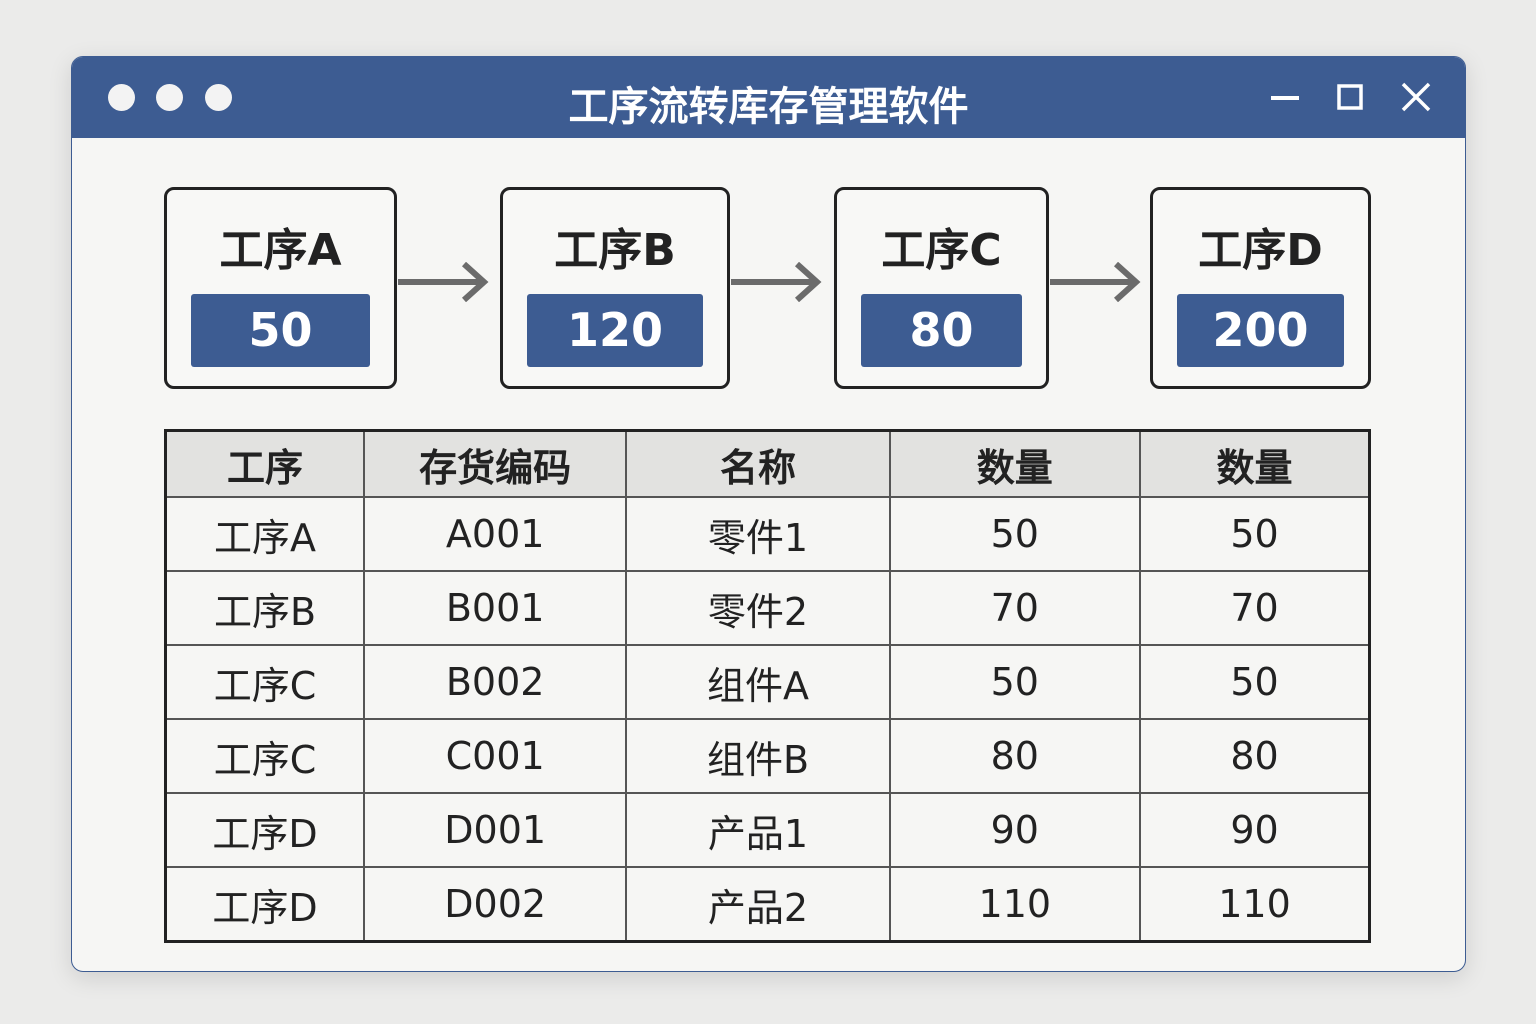 The height and width of the screenshot is (1024, 1536). What do you see at coordinates (264, 463) in the screenshot?
I see `column-header: 工序` at bounding box center [264, 463].